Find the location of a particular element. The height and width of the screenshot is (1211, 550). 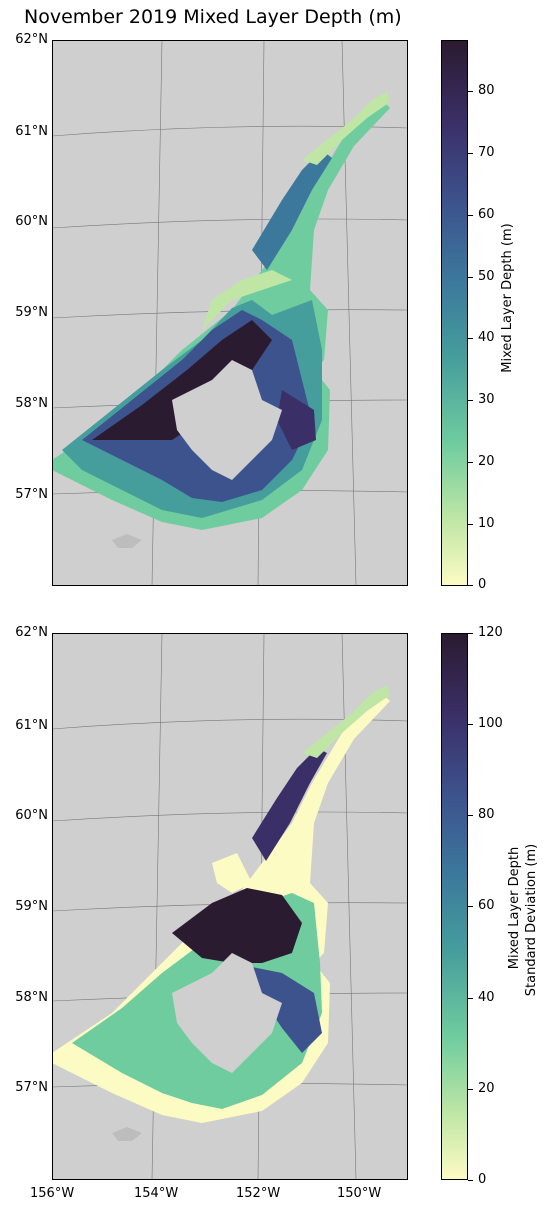

lon-label-152: 152°W is located at coordinates (258, 1193).